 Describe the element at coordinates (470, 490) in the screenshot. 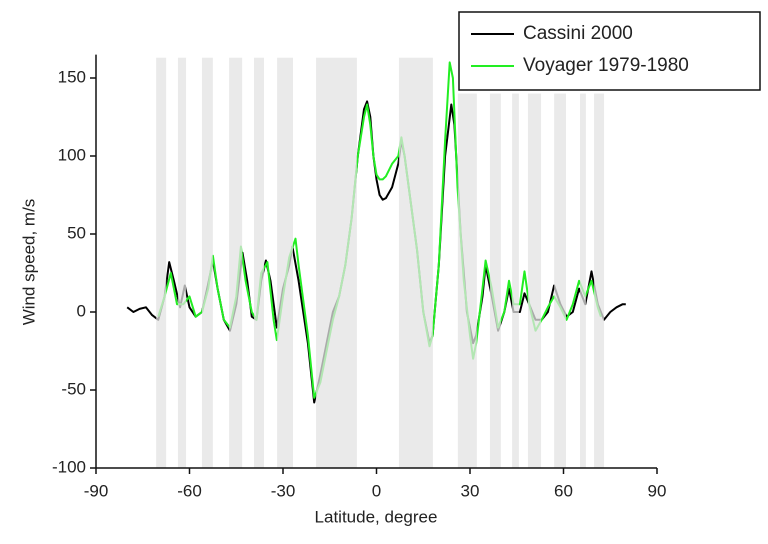

I see `x-tick-label: 30` at that location.